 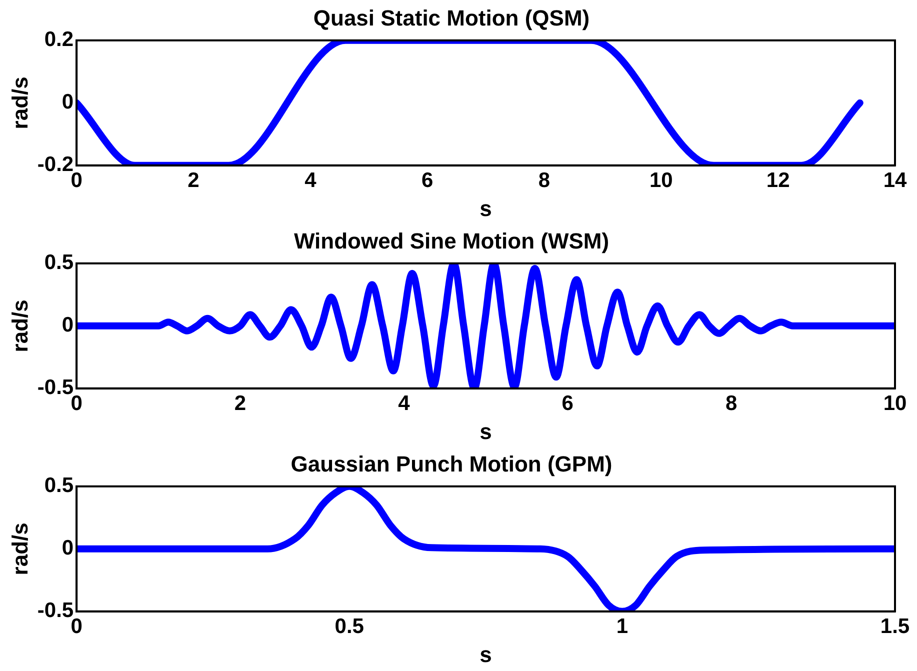 What do you see at coordinates (451, 17) in the screenshot?
I see `chart-title: Quasi Static Motion (QSM)` at bounding box center [451, 17].